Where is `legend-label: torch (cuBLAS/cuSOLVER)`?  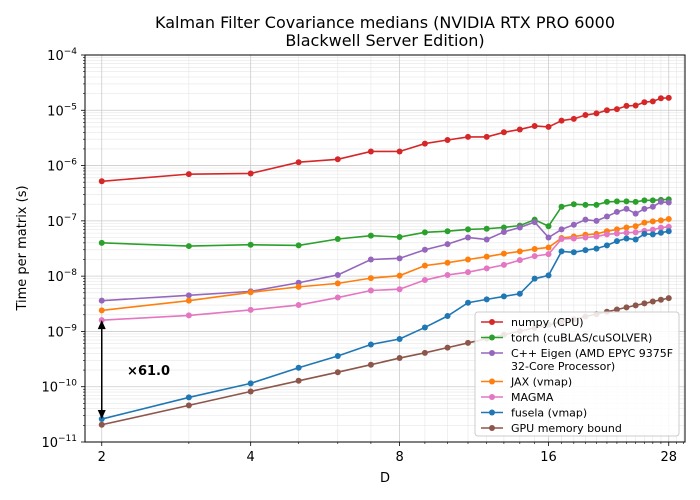 legend-label: torch (cuBLAS/cuSOLVER) is located at coordinates (581, 338).